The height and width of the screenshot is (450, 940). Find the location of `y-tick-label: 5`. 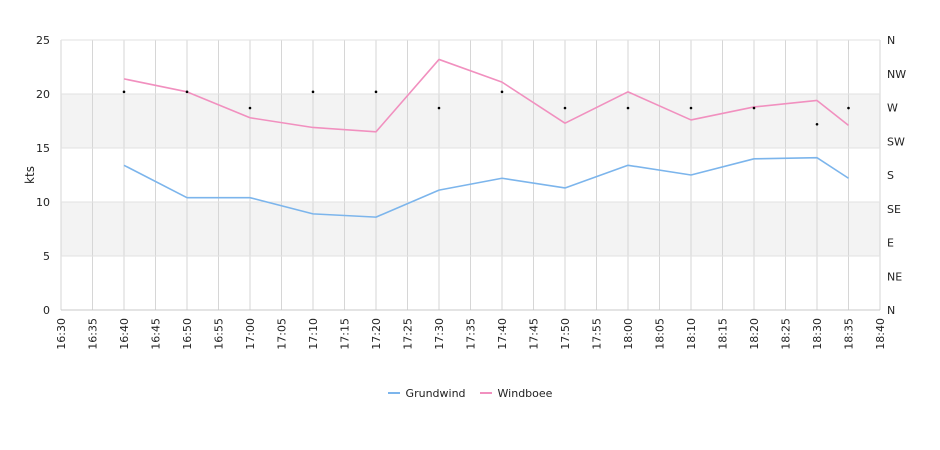

y-tick-label: 5 is located at coordinates (46, 256).